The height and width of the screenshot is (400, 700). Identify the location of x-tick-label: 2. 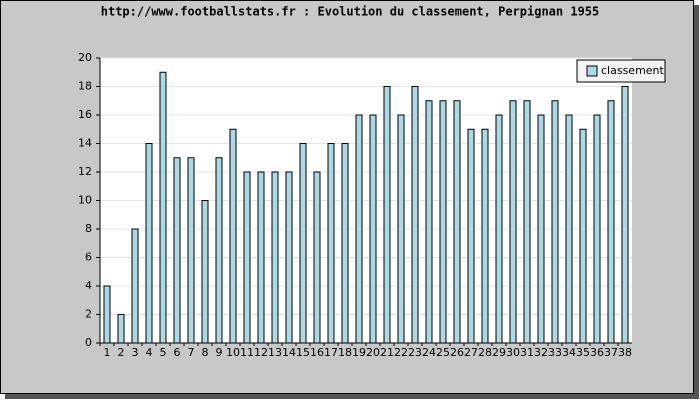
(121, 352).